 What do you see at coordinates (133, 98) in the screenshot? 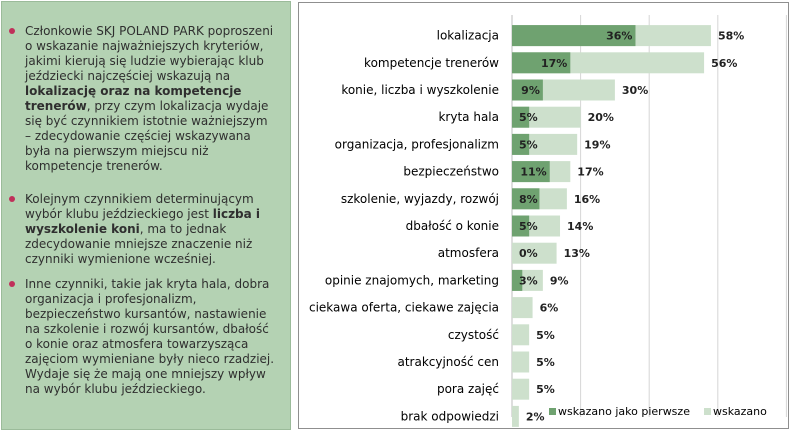
I see `p1-bold-text: lokalizację oraz na kompetencje trenerów` at bounding box center [133, 98].